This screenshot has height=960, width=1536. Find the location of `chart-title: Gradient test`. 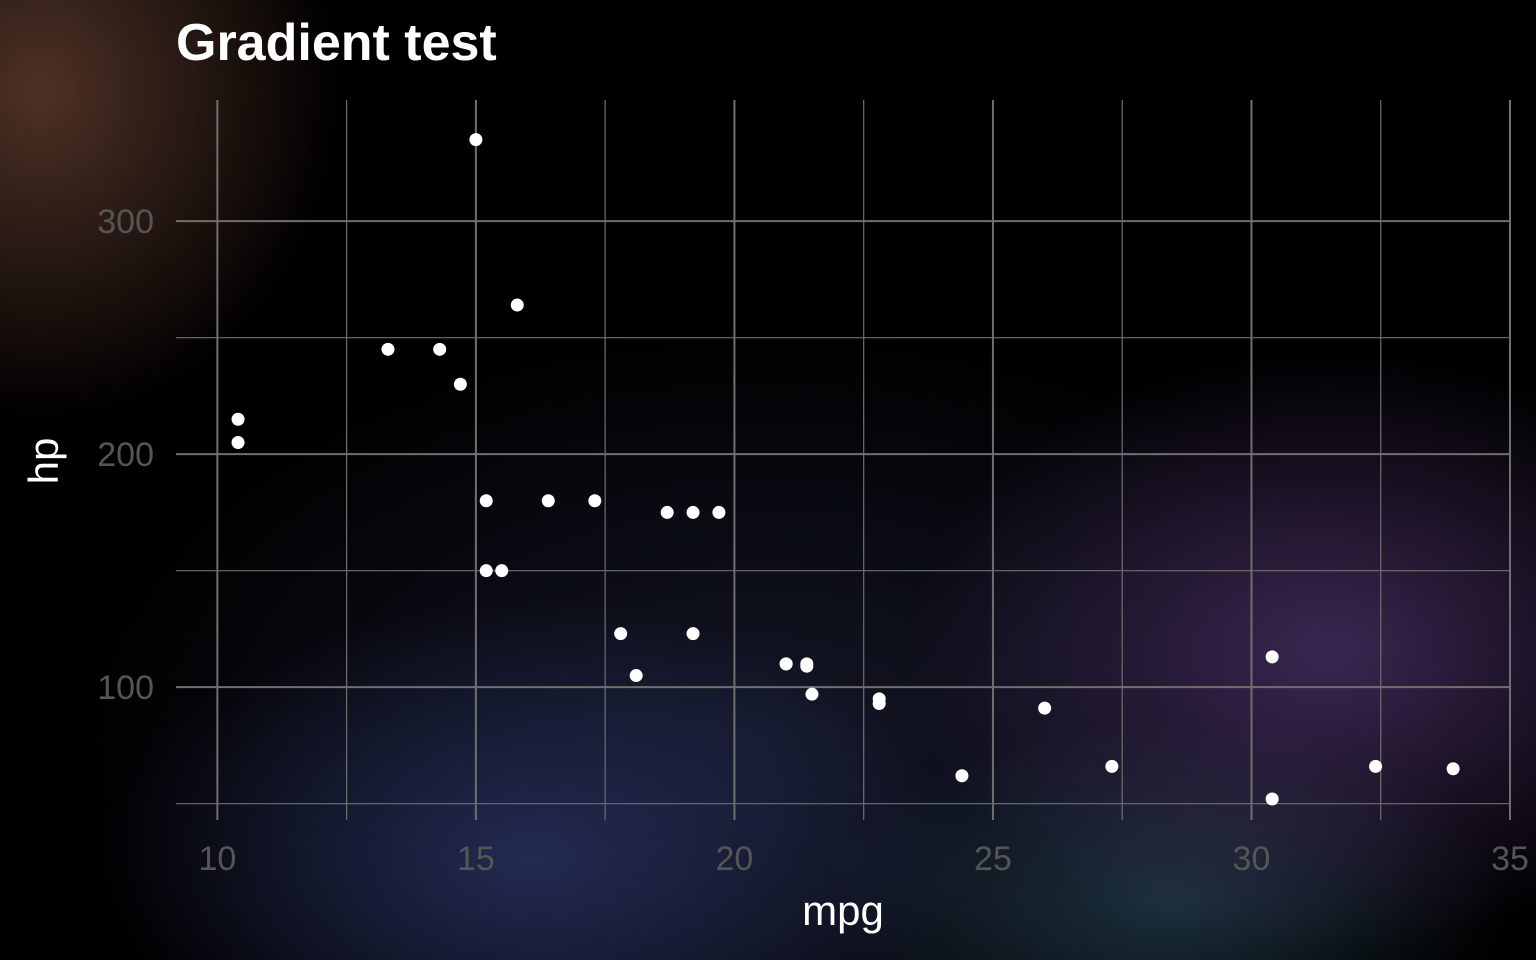

chart-title: Gradient test is located at coordinates (336, 43).